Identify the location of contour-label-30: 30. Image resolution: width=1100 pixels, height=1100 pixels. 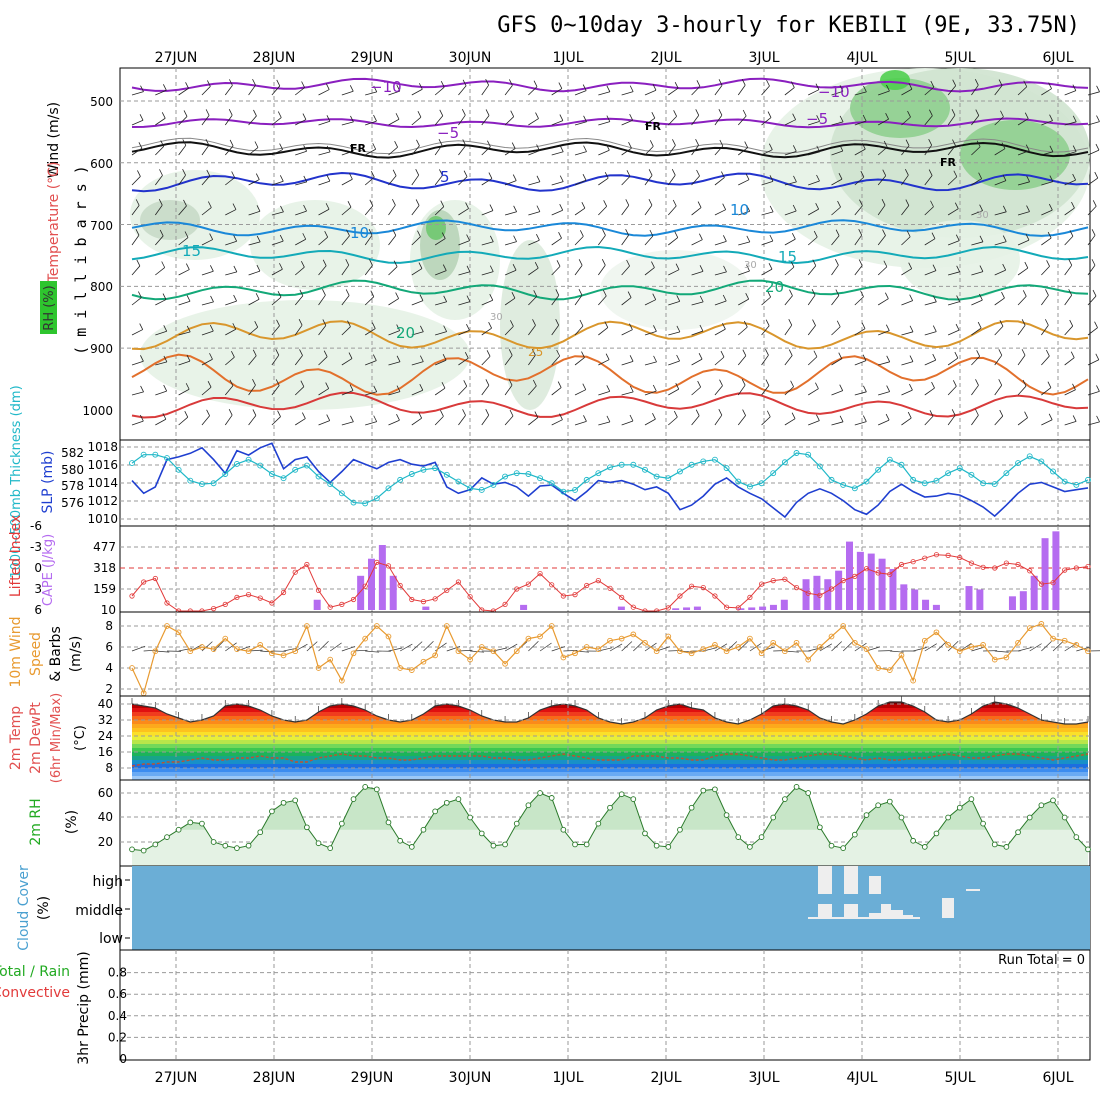
(750, 265).